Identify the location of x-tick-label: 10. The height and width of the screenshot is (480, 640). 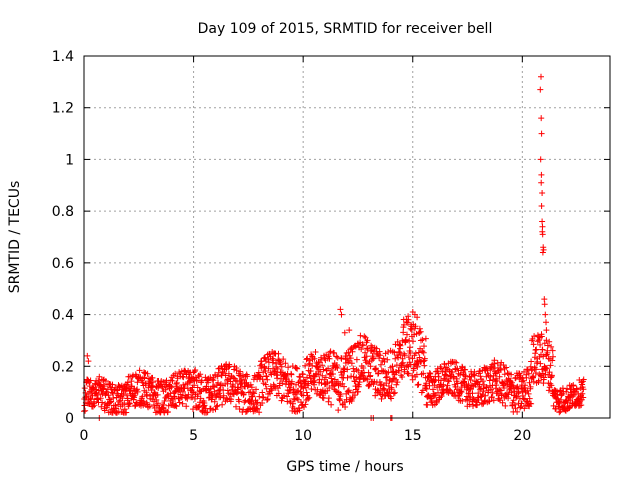
(303, 436).